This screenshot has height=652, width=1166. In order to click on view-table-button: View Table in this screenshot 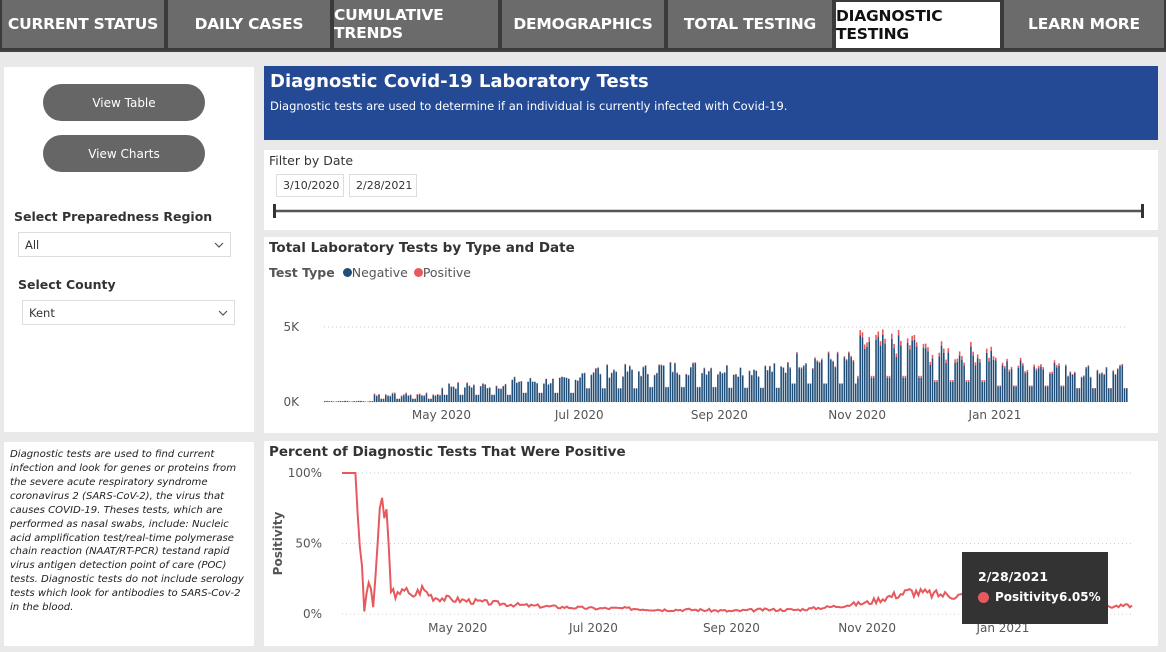, I will do `click(124, 102)`.